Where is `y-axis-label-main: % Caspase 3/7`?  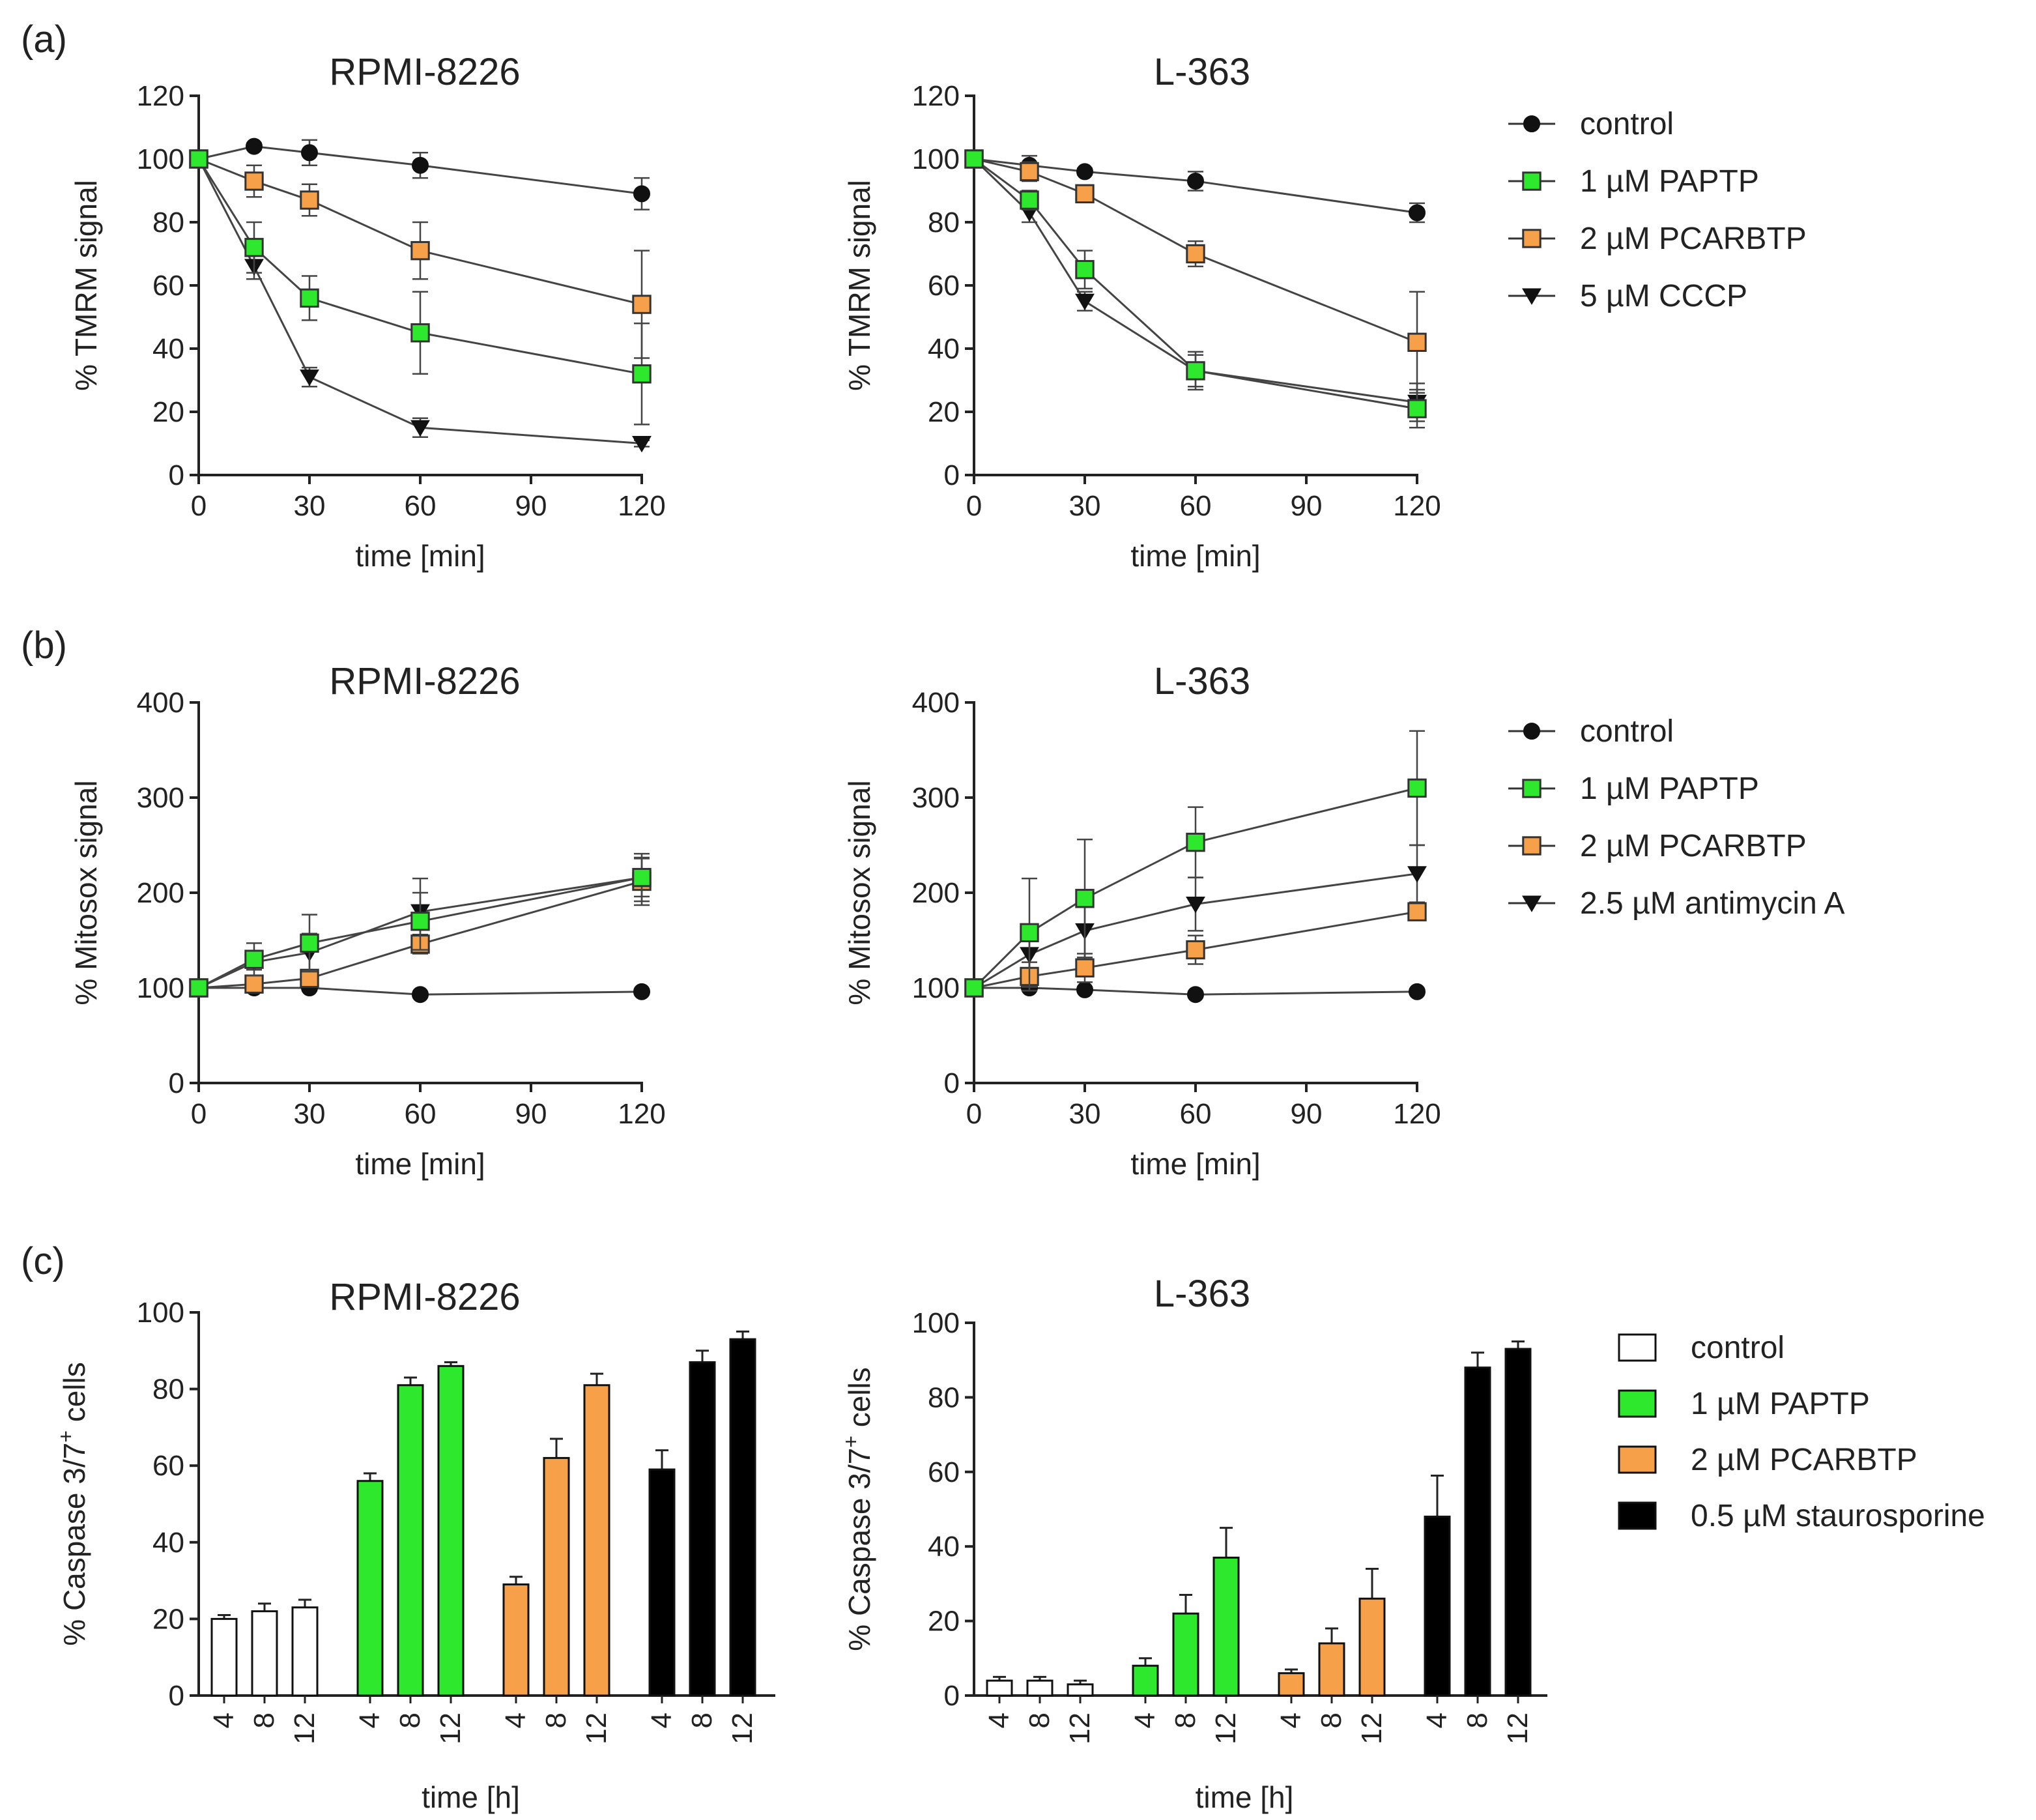
y-axis-label-main: % Caspase 3/7 is located at coordinates (74, 1544).